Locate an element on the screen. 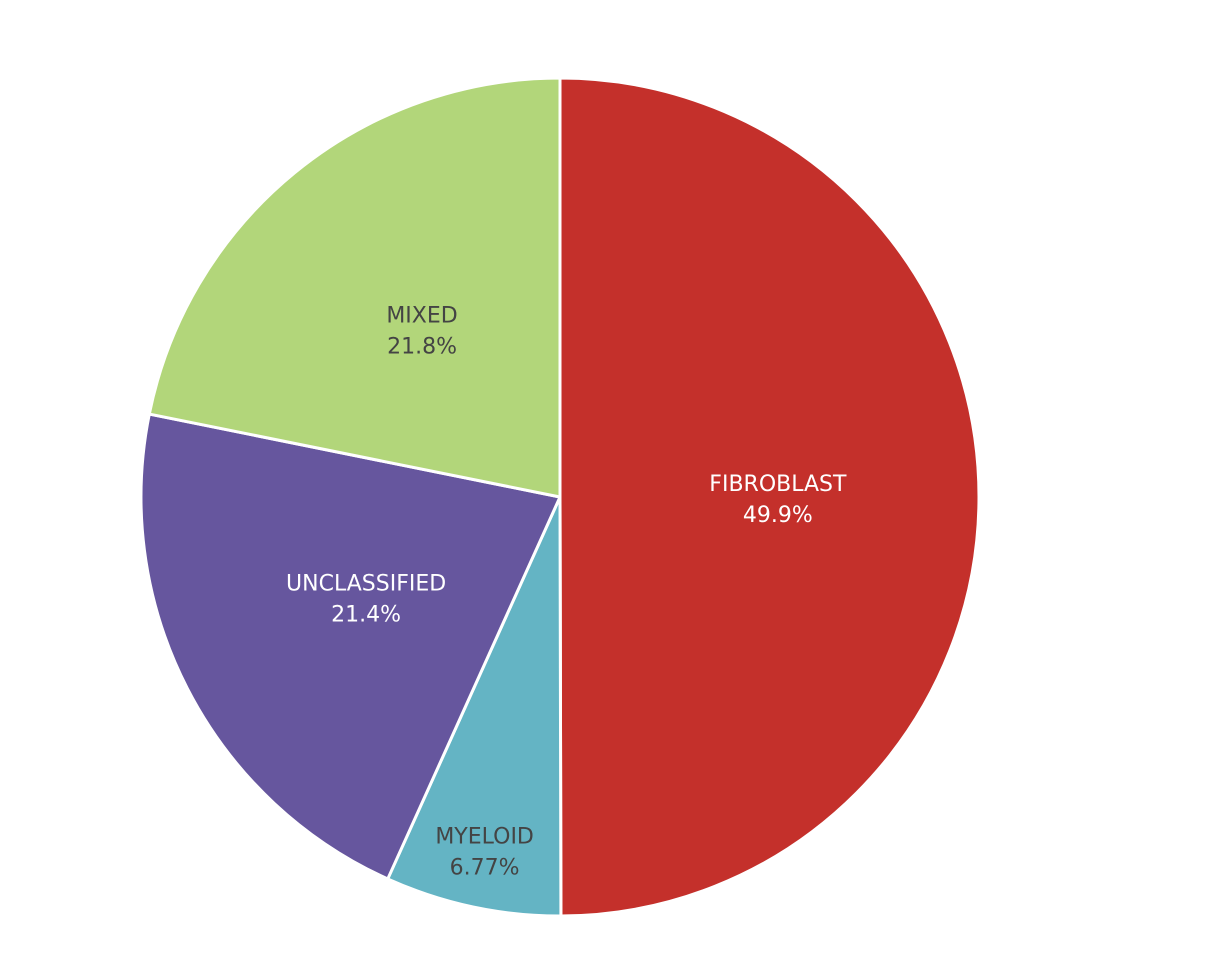 Image resolution: width=1210 pixels, height=972 pixels. slice-label-unclassified: UNCLASSIFIED is located at coordinates (366, 583).